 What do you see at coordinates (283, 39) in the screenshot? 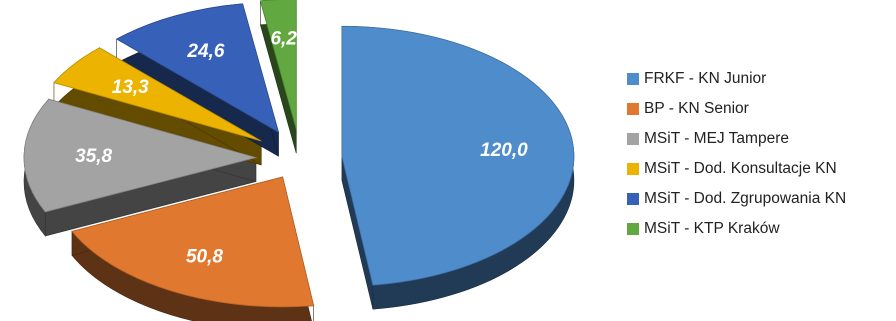
I see `data-label-msit-ktp-krakow: 6,2` at bounding box center [283, 39].